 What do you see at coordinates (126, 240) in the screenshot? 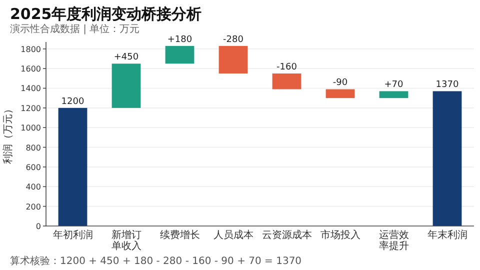
I see `x-tick-label: 新增订单收入` at bounding box center [126, 240].